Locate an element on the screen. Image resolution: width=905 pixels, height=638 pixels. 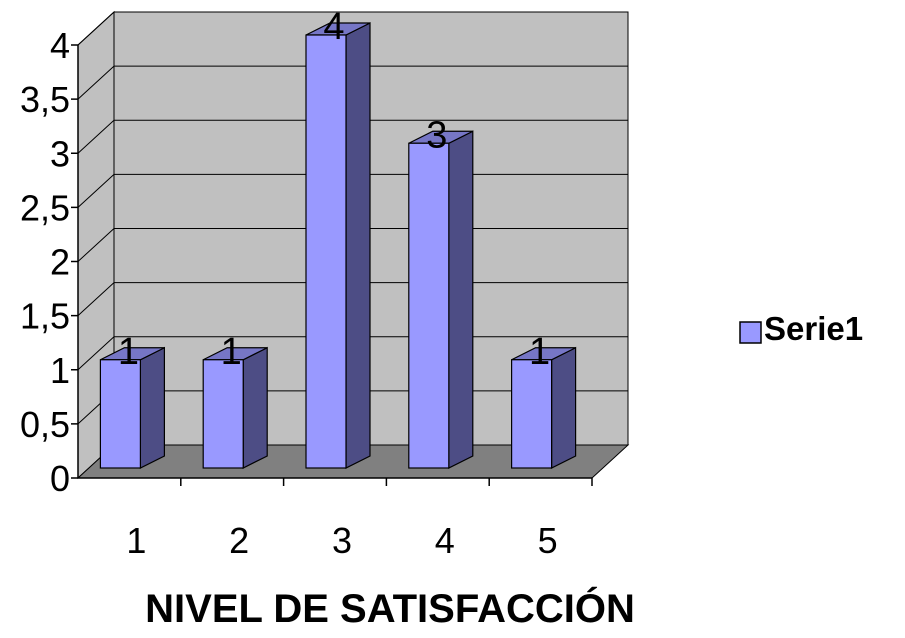
y-tick-label: 3,5 is located at coordinates (45, 99).